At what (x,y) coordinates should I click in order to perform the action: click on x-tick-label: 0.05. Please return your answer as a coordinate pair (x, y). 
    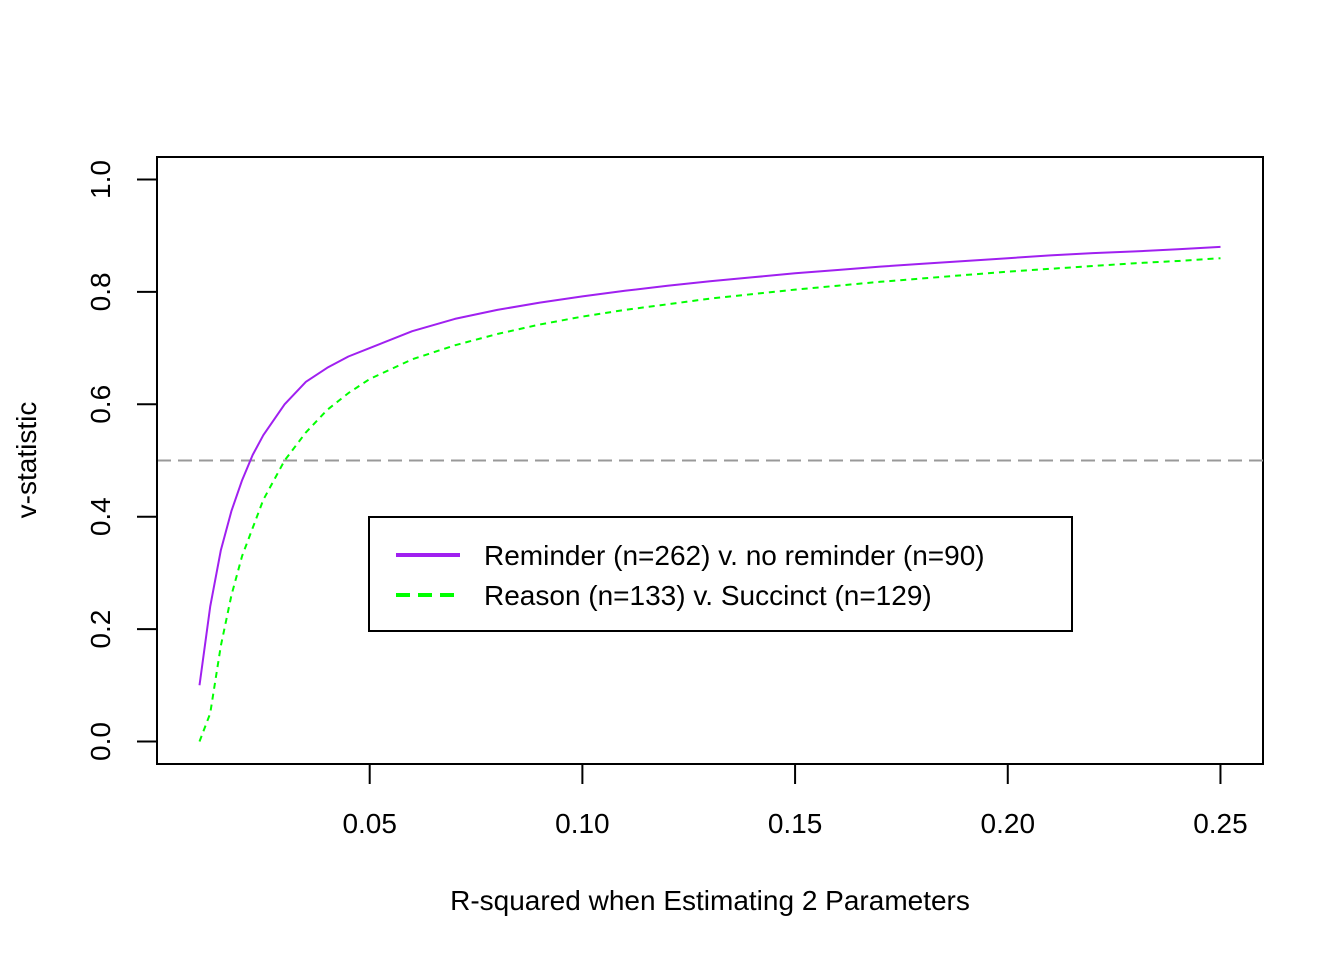
    Looking at the image, I should click on (369, 823).